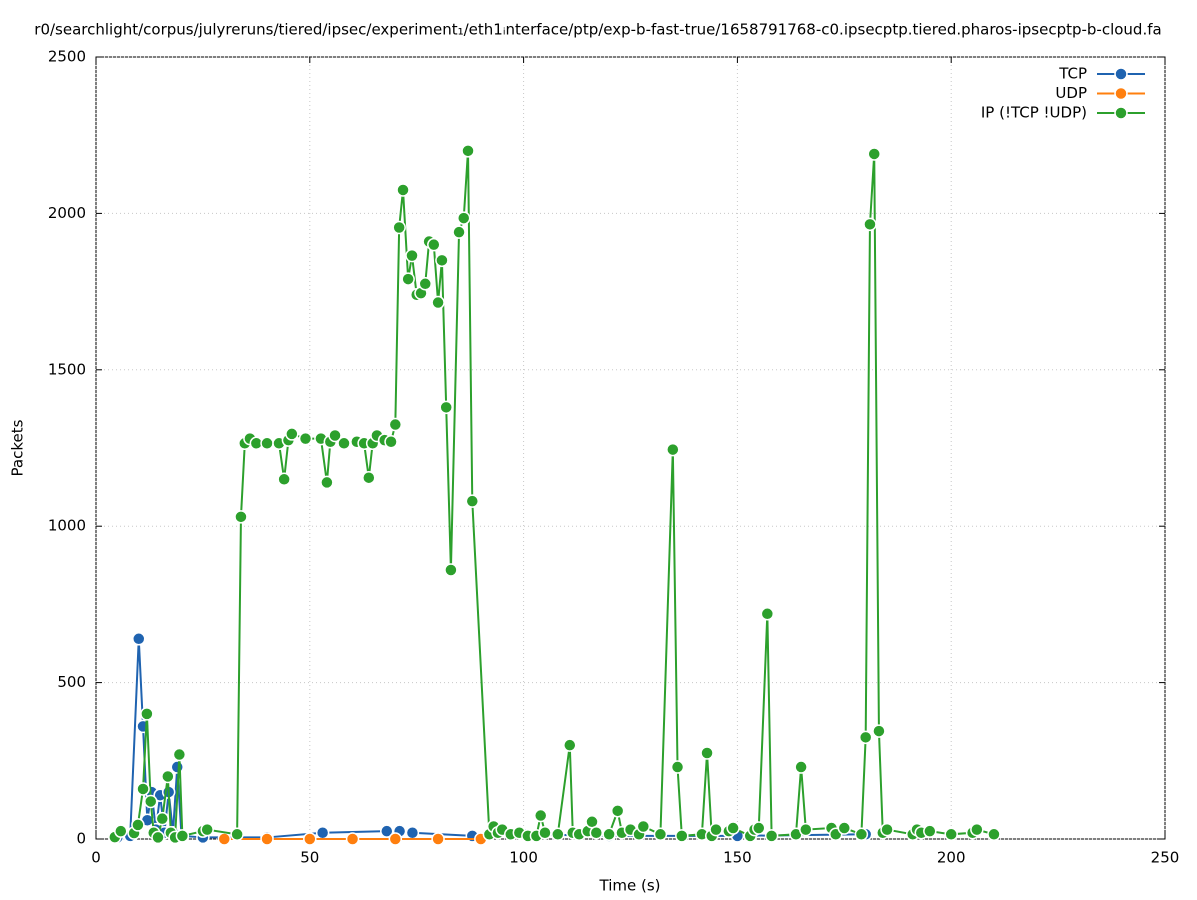 The image size is (1197, 900). Describe the element at coordinates (96, 858) in the screenshot. I see `x-tick-label: 0` at that location.